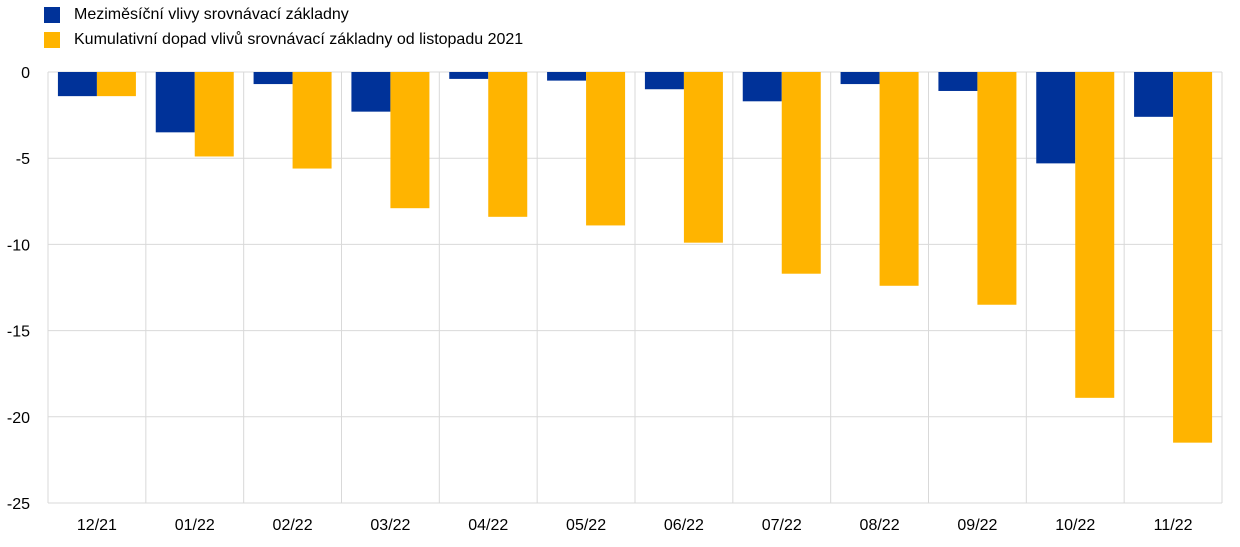 The image size is (1240, 547). I want to click on legend-swatch-monthly, so click(52, 14).